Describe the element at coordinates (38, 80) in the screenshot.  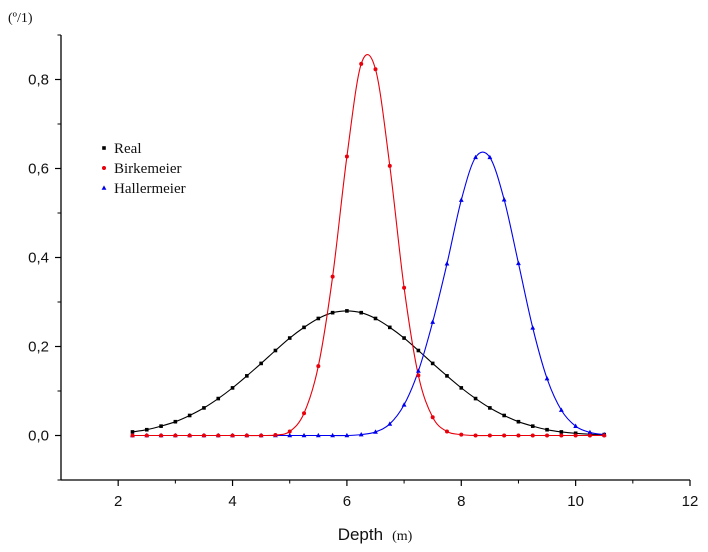
I see `y-tick-label-4: 0,8` at that location.